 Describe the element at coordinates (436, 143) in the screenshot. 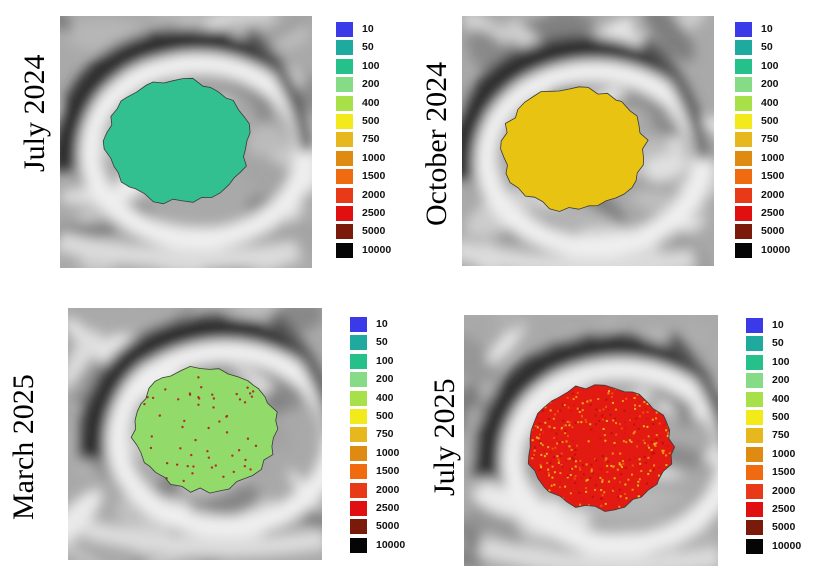

I see `panel-title: October 2024` at that location.